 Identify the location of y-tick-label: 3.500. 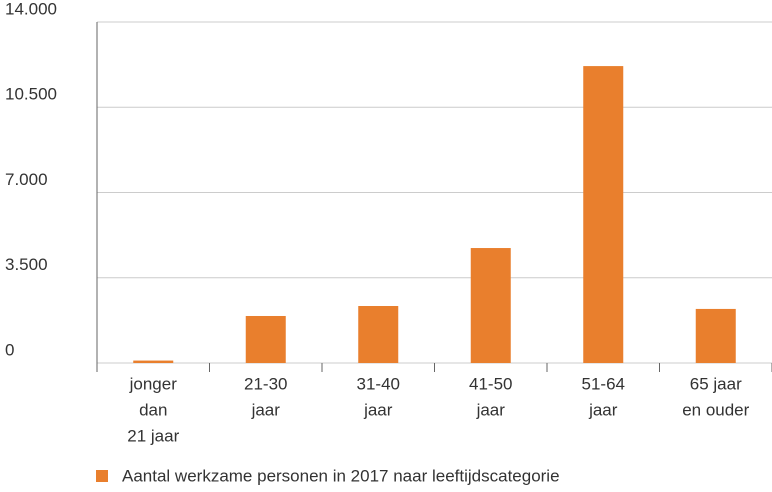
(26, 264).